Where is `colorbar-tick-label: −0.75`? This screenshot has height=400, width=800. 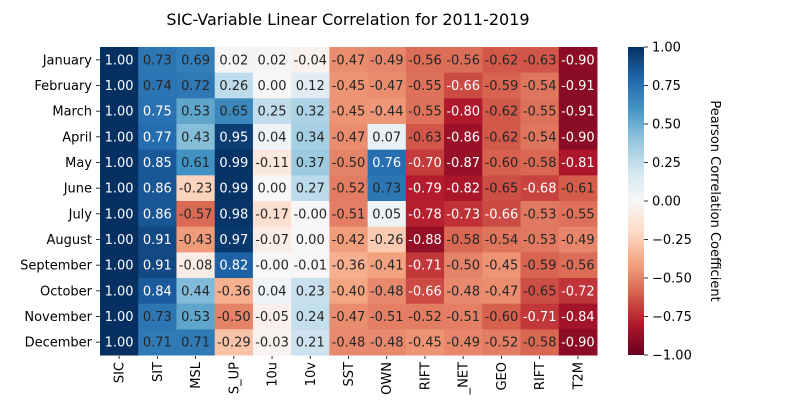
colorbar-tick-label: −0.75 is located at coordinates (672, 317).